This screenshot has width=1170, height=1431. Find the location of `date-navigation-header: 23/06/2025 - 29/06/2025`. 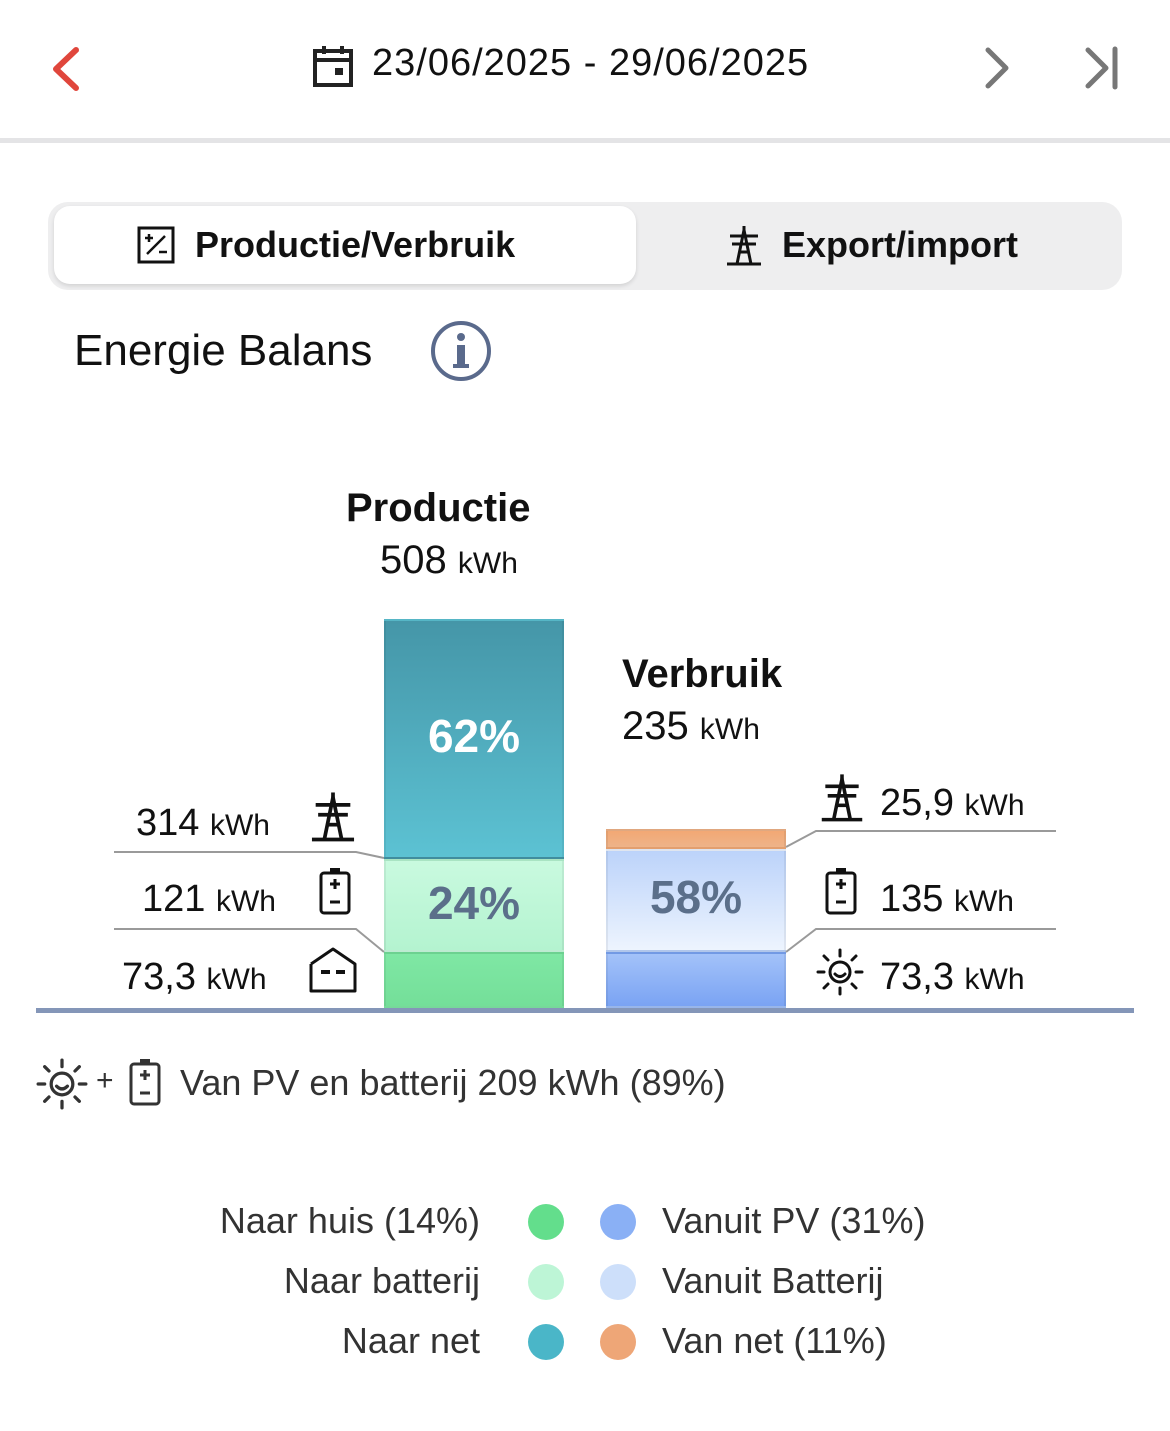

date-navigation-header: 23/06/2025 - 29/06/2025 is located at coordinates (585, 69).